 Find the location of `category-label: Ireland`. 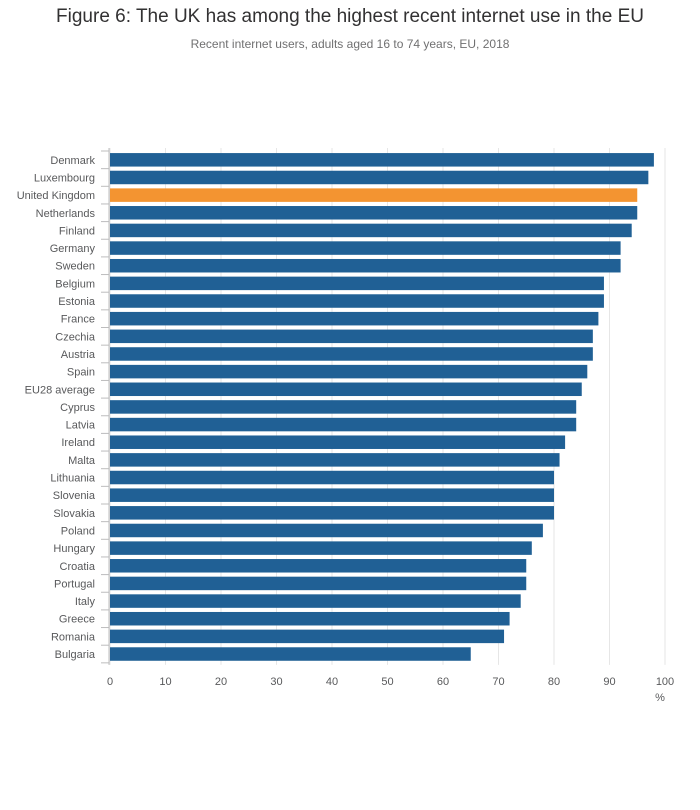

category-label: Ireland is located at coordinates (78, 443).